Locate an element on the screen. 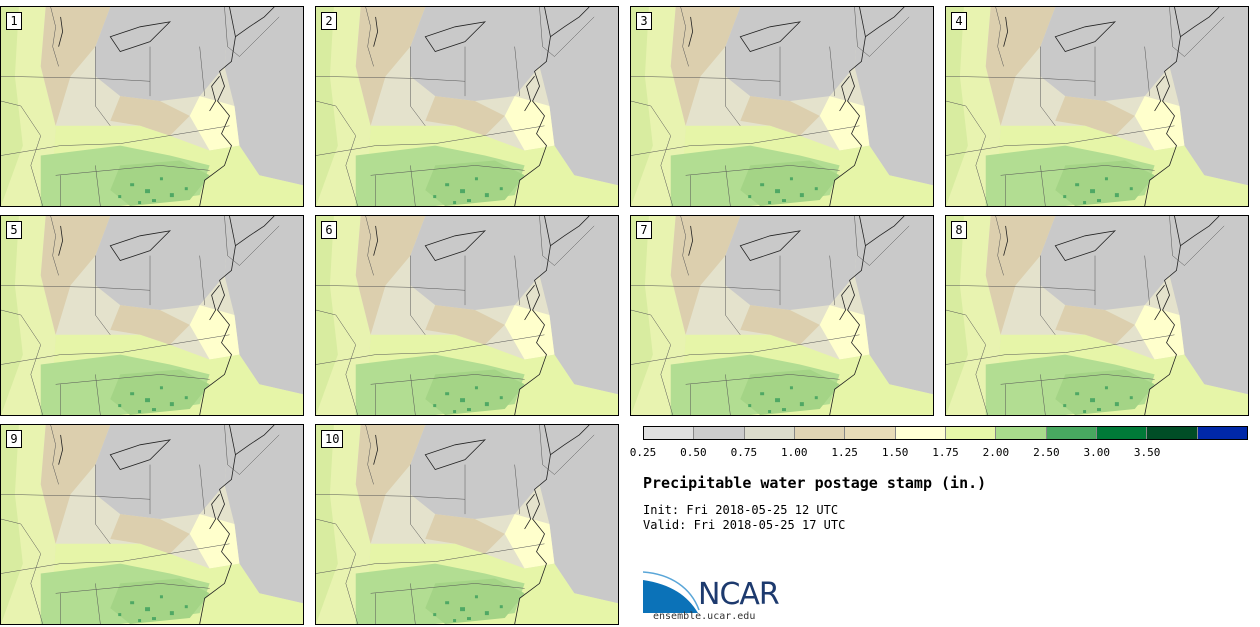 The image size is (1260, 627). postage-stamp-map-1: 1 is located at coordinates (152, 106).